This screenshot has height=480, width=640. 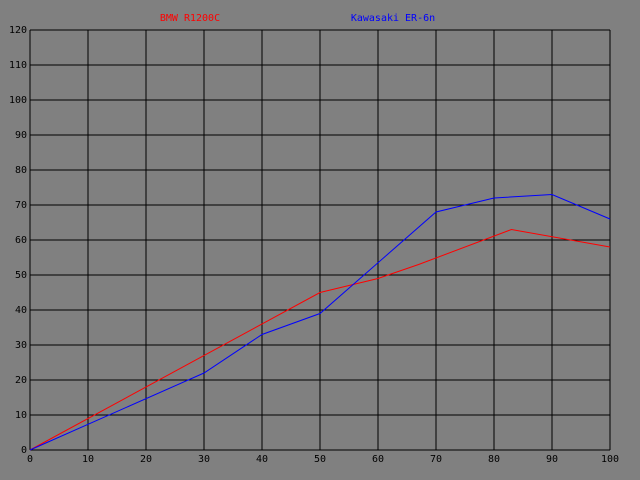 What do you see at coordinates (24, 450) in the screenshot?
I see `y-tick-label: 0` at bounding box center [24, 450].